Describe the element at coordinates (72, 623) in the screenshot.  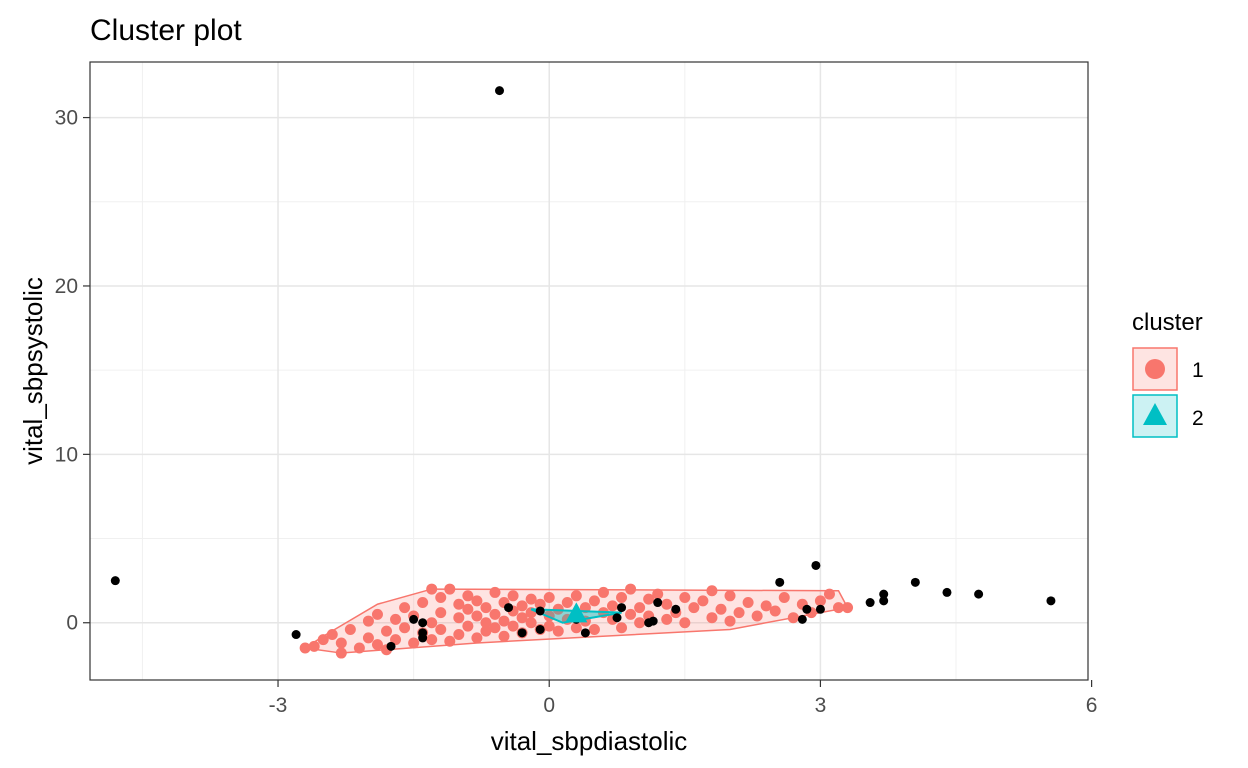
I see `y-tick-label: 0` at that location.